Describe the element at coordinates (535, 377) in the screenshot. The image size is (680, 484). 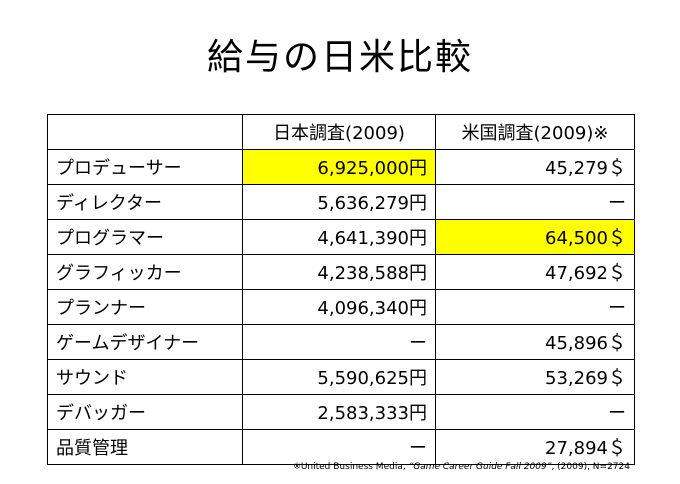
I see `us-salary-cell: 53,269＄` at that location.